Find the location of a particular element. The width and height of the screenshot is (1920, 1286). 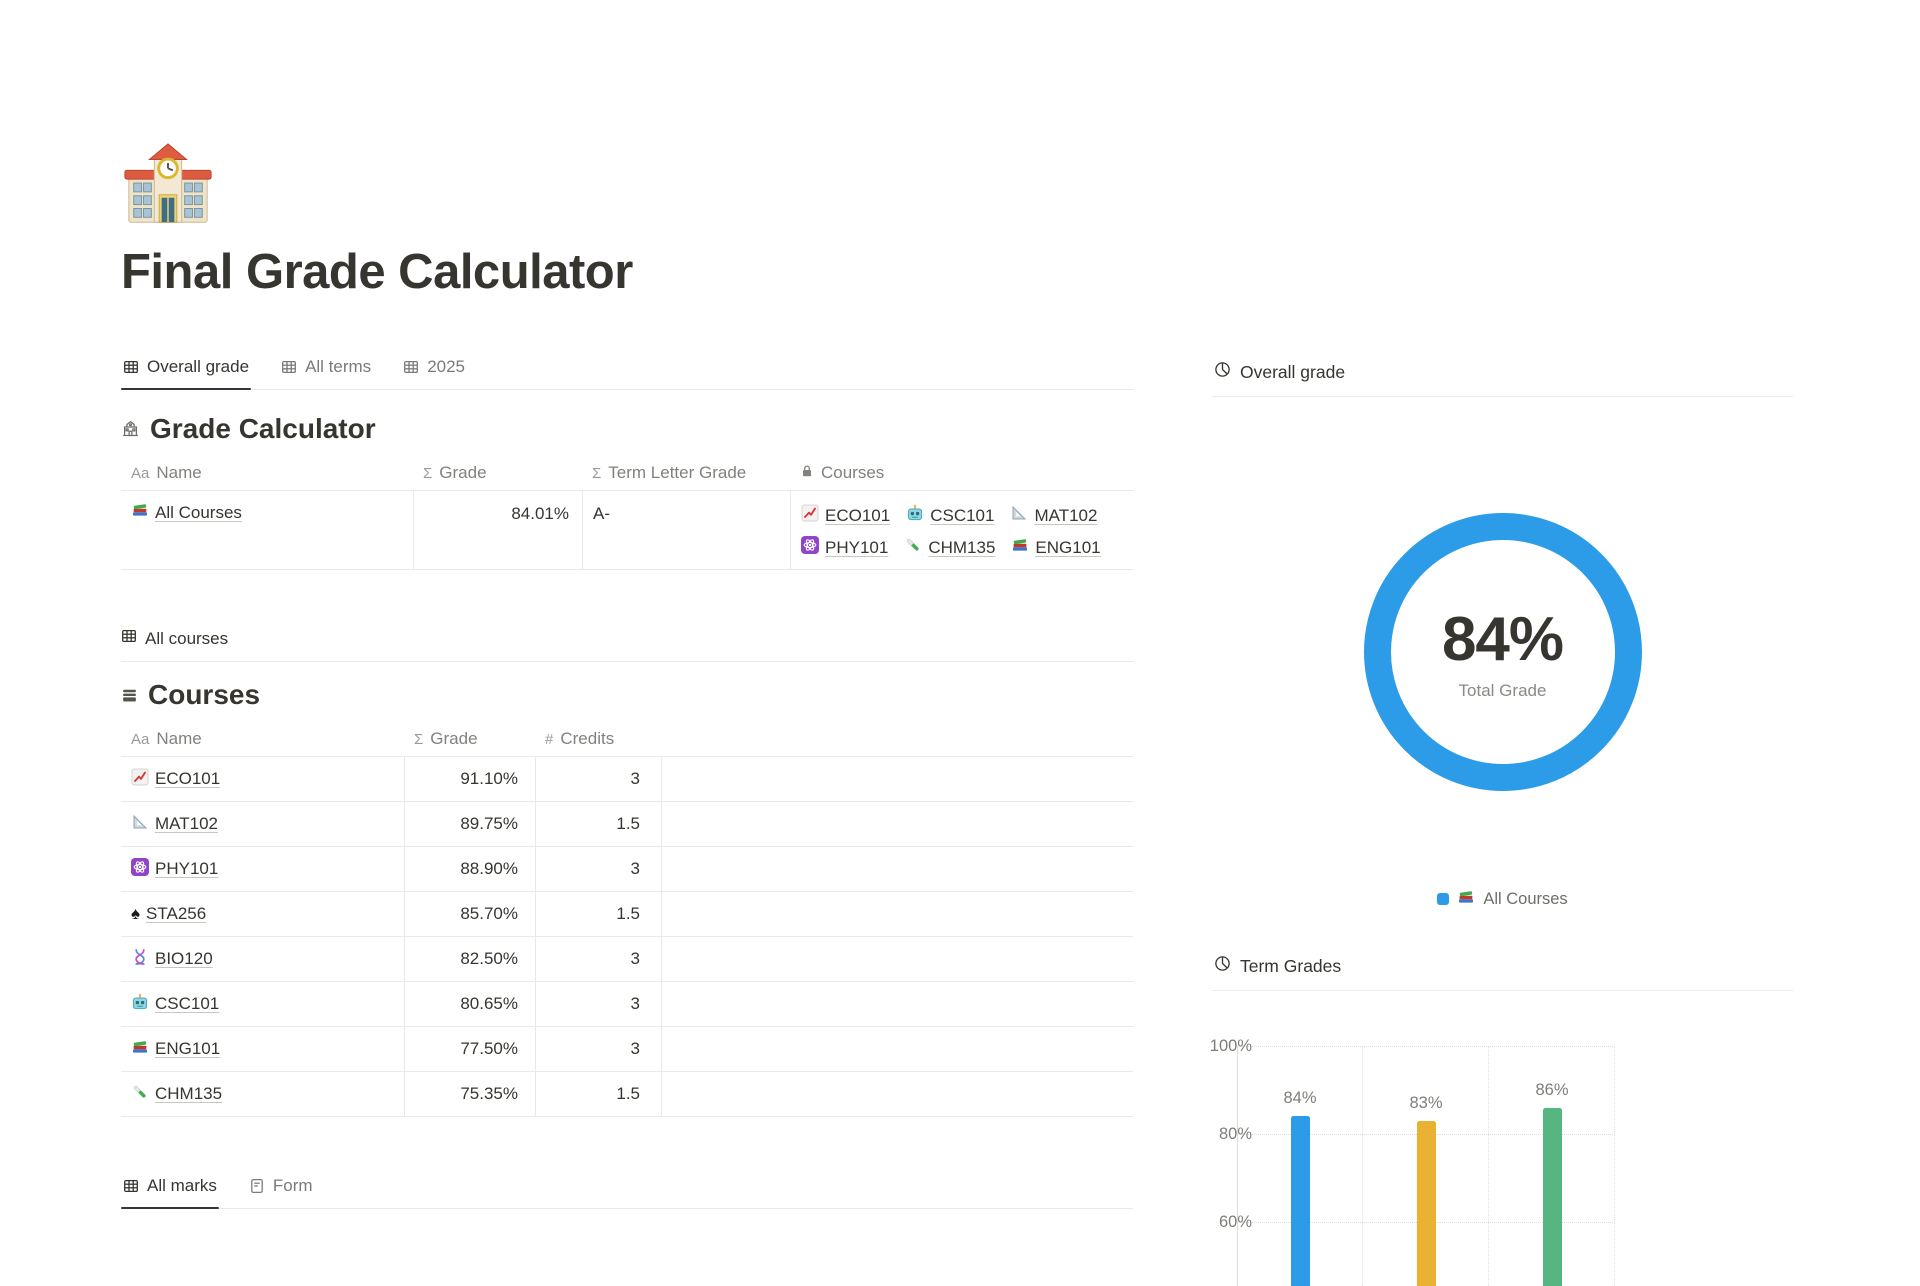

name-cell: All Courses is located at coordinates (267, 530).